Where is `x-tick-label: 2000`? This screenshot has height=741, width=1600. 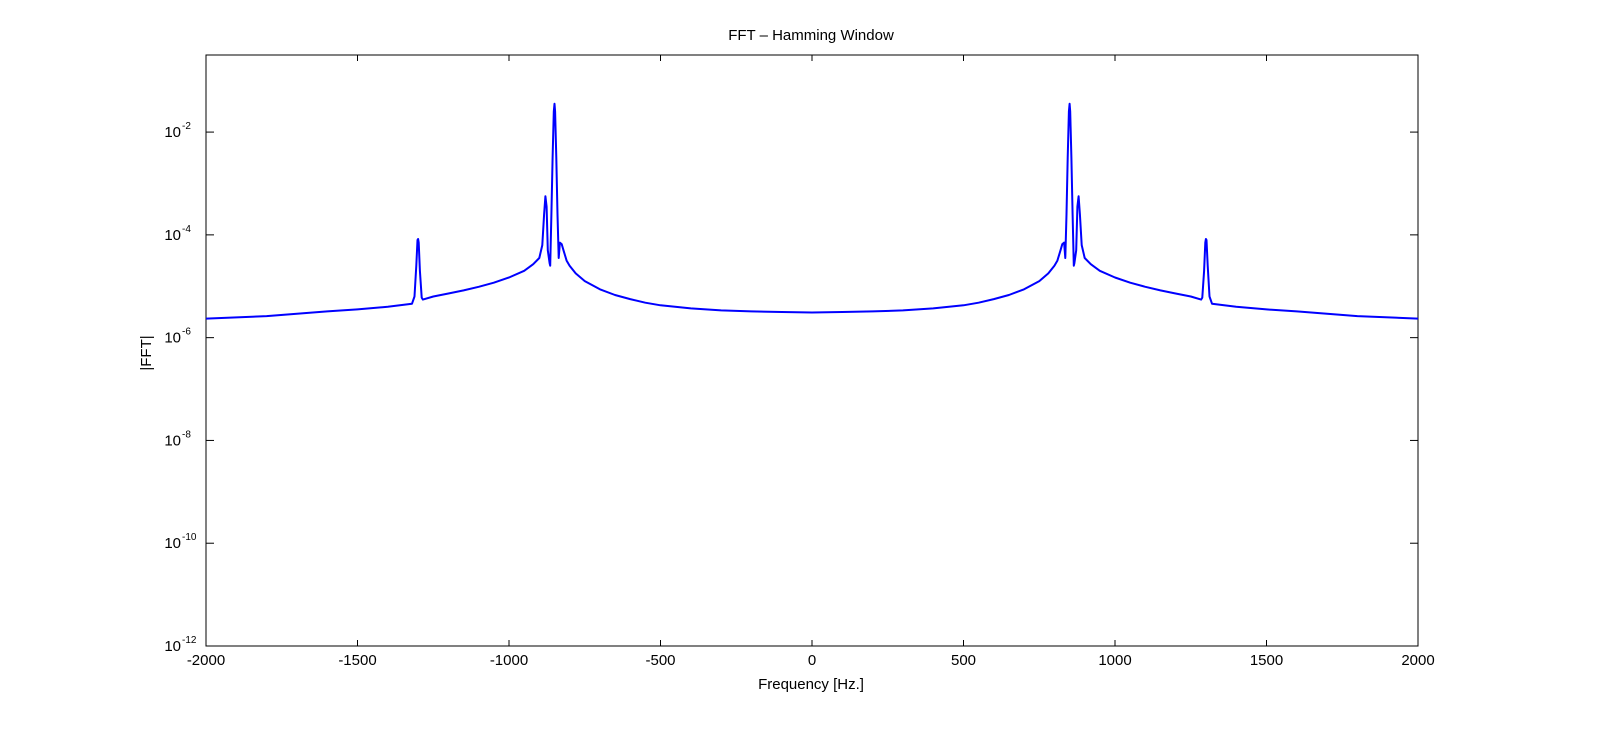 x-tick-label: 2000 is located at coordinates (1417, 660).